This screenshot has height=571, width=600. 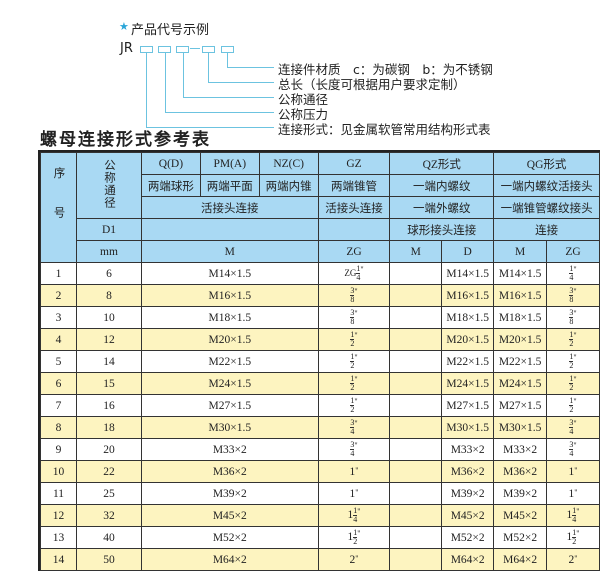 What do you see at coordinates (320, 295) in the screenshot?
I see `table-row: 2 8 M16×1.5 3 8 " M16×1.5 M16×1.5 3 8 "` at bounding box center [320, 295].